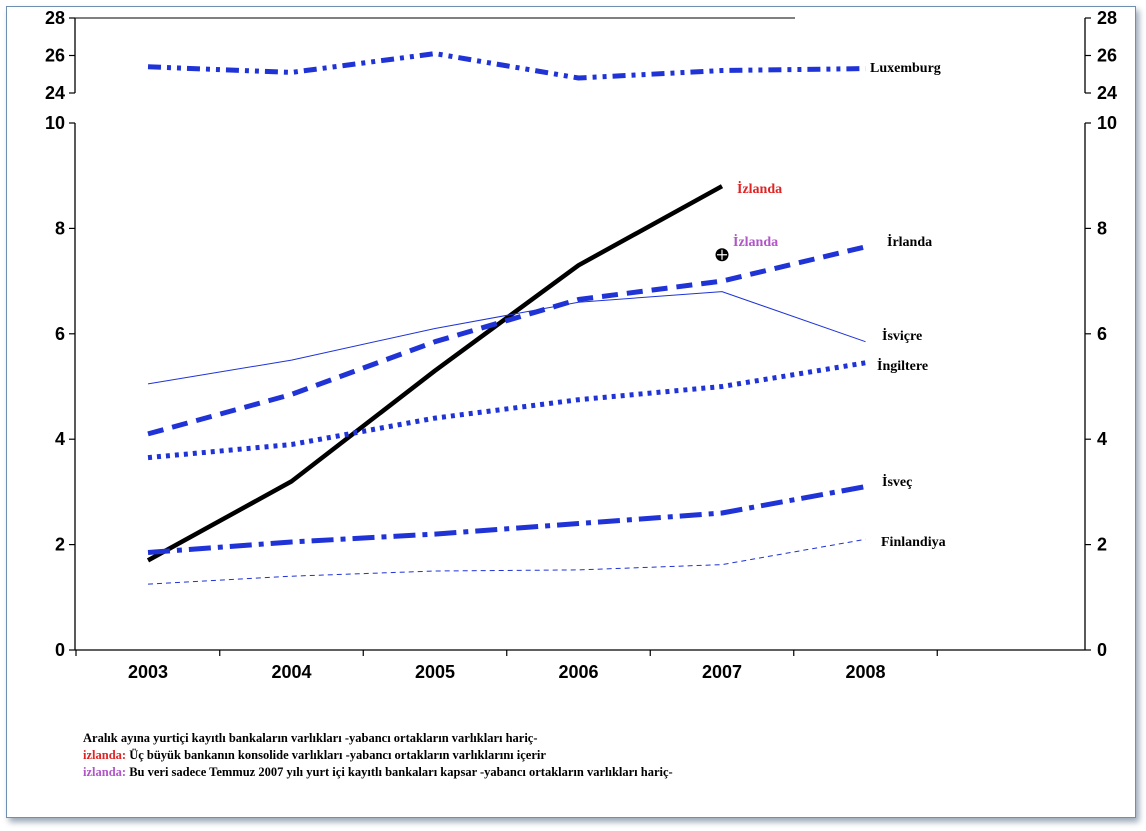 The width and height of the screenshot is (1146, 831). I want to click on x-tick-label: 2005, so click(435, 672).